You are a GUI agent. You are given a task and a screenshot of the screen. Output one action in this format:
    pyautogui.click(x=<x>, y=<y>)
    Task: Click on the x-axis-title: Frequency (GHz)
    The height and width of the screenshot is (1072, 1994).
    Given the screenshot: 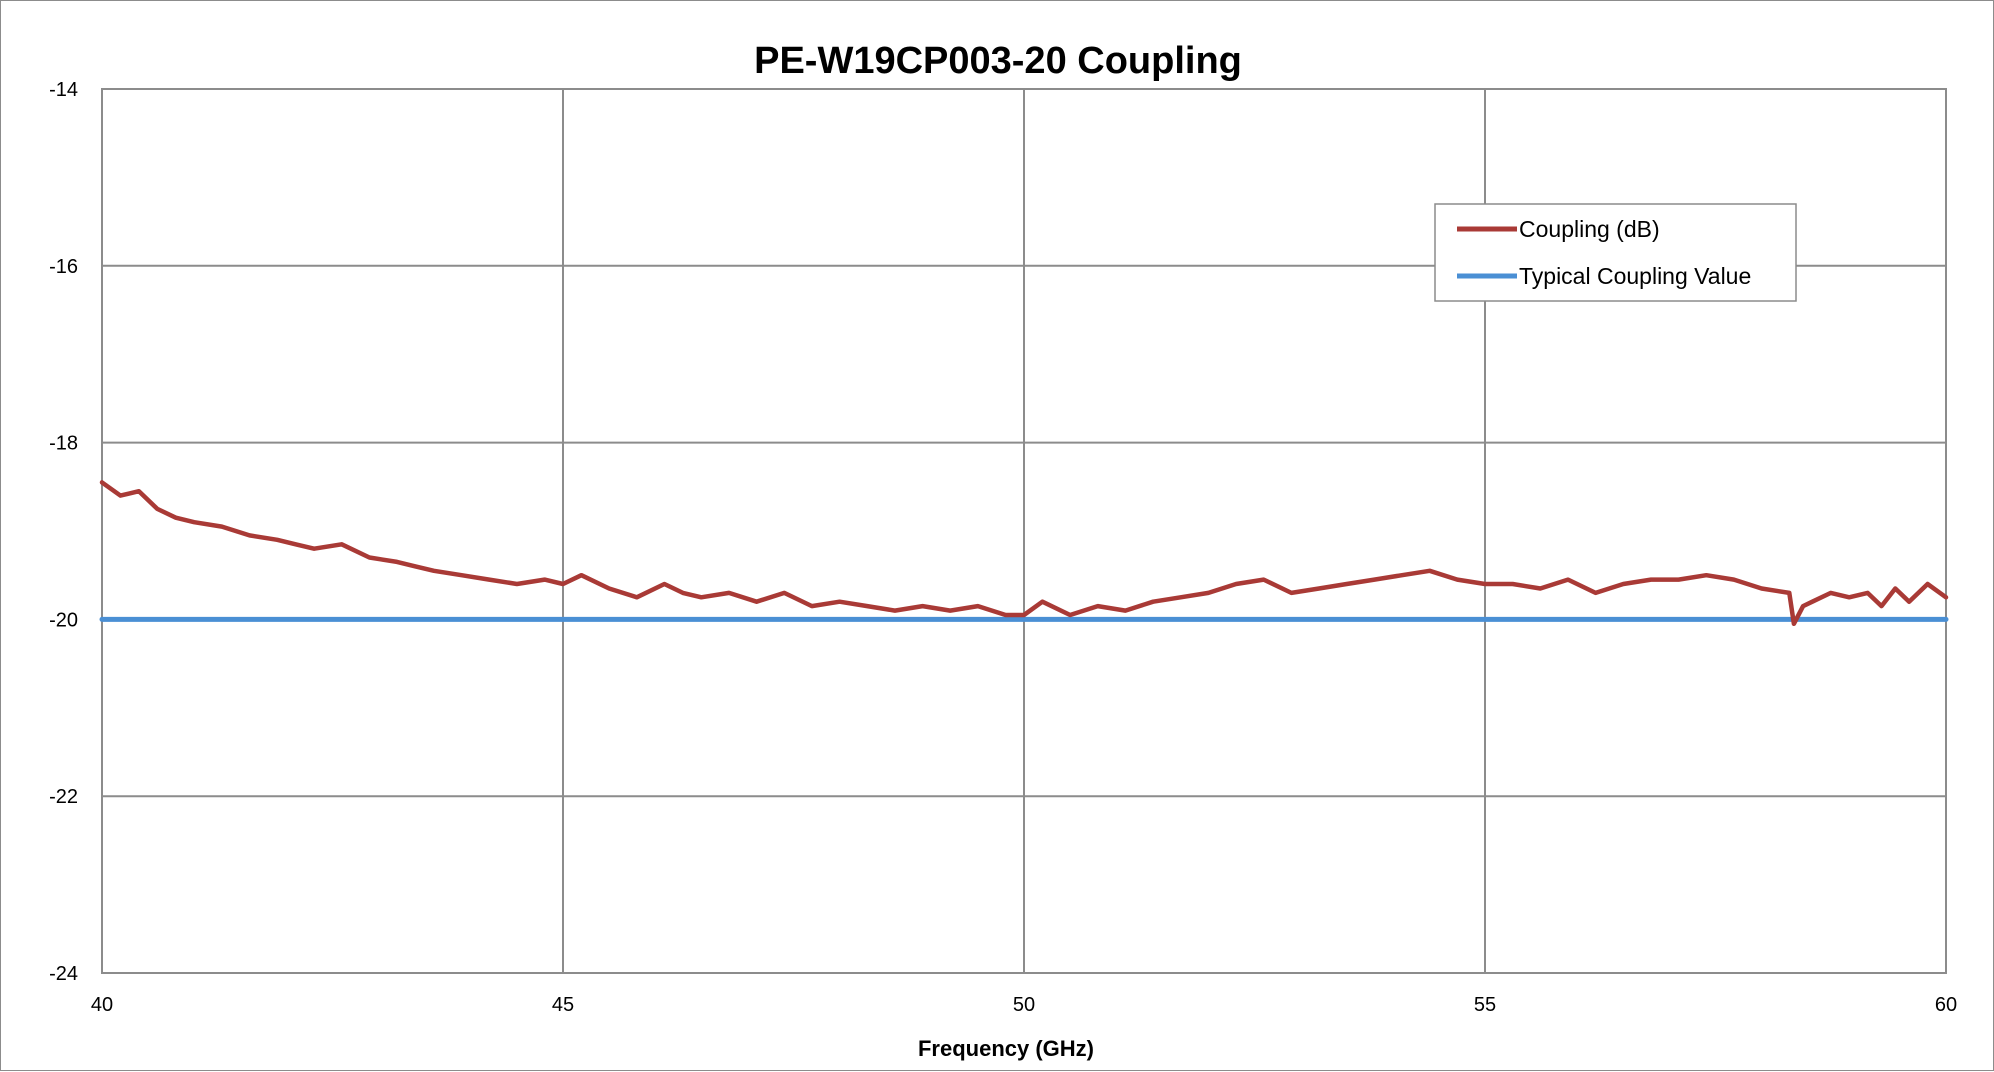 What is the action you would take?
    pyautogui.click(x=1006, y=1048)
    